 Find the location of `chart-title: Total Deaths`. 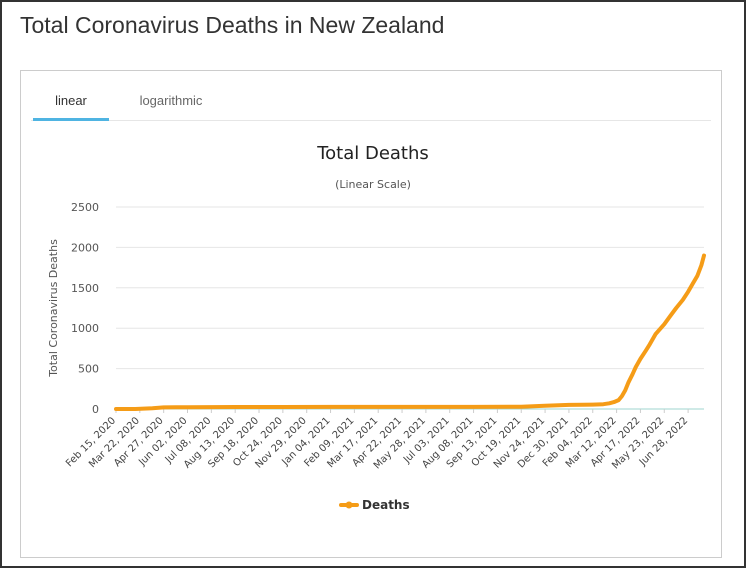

chart-title: Total Deaths is located at coordinates (372, 153).